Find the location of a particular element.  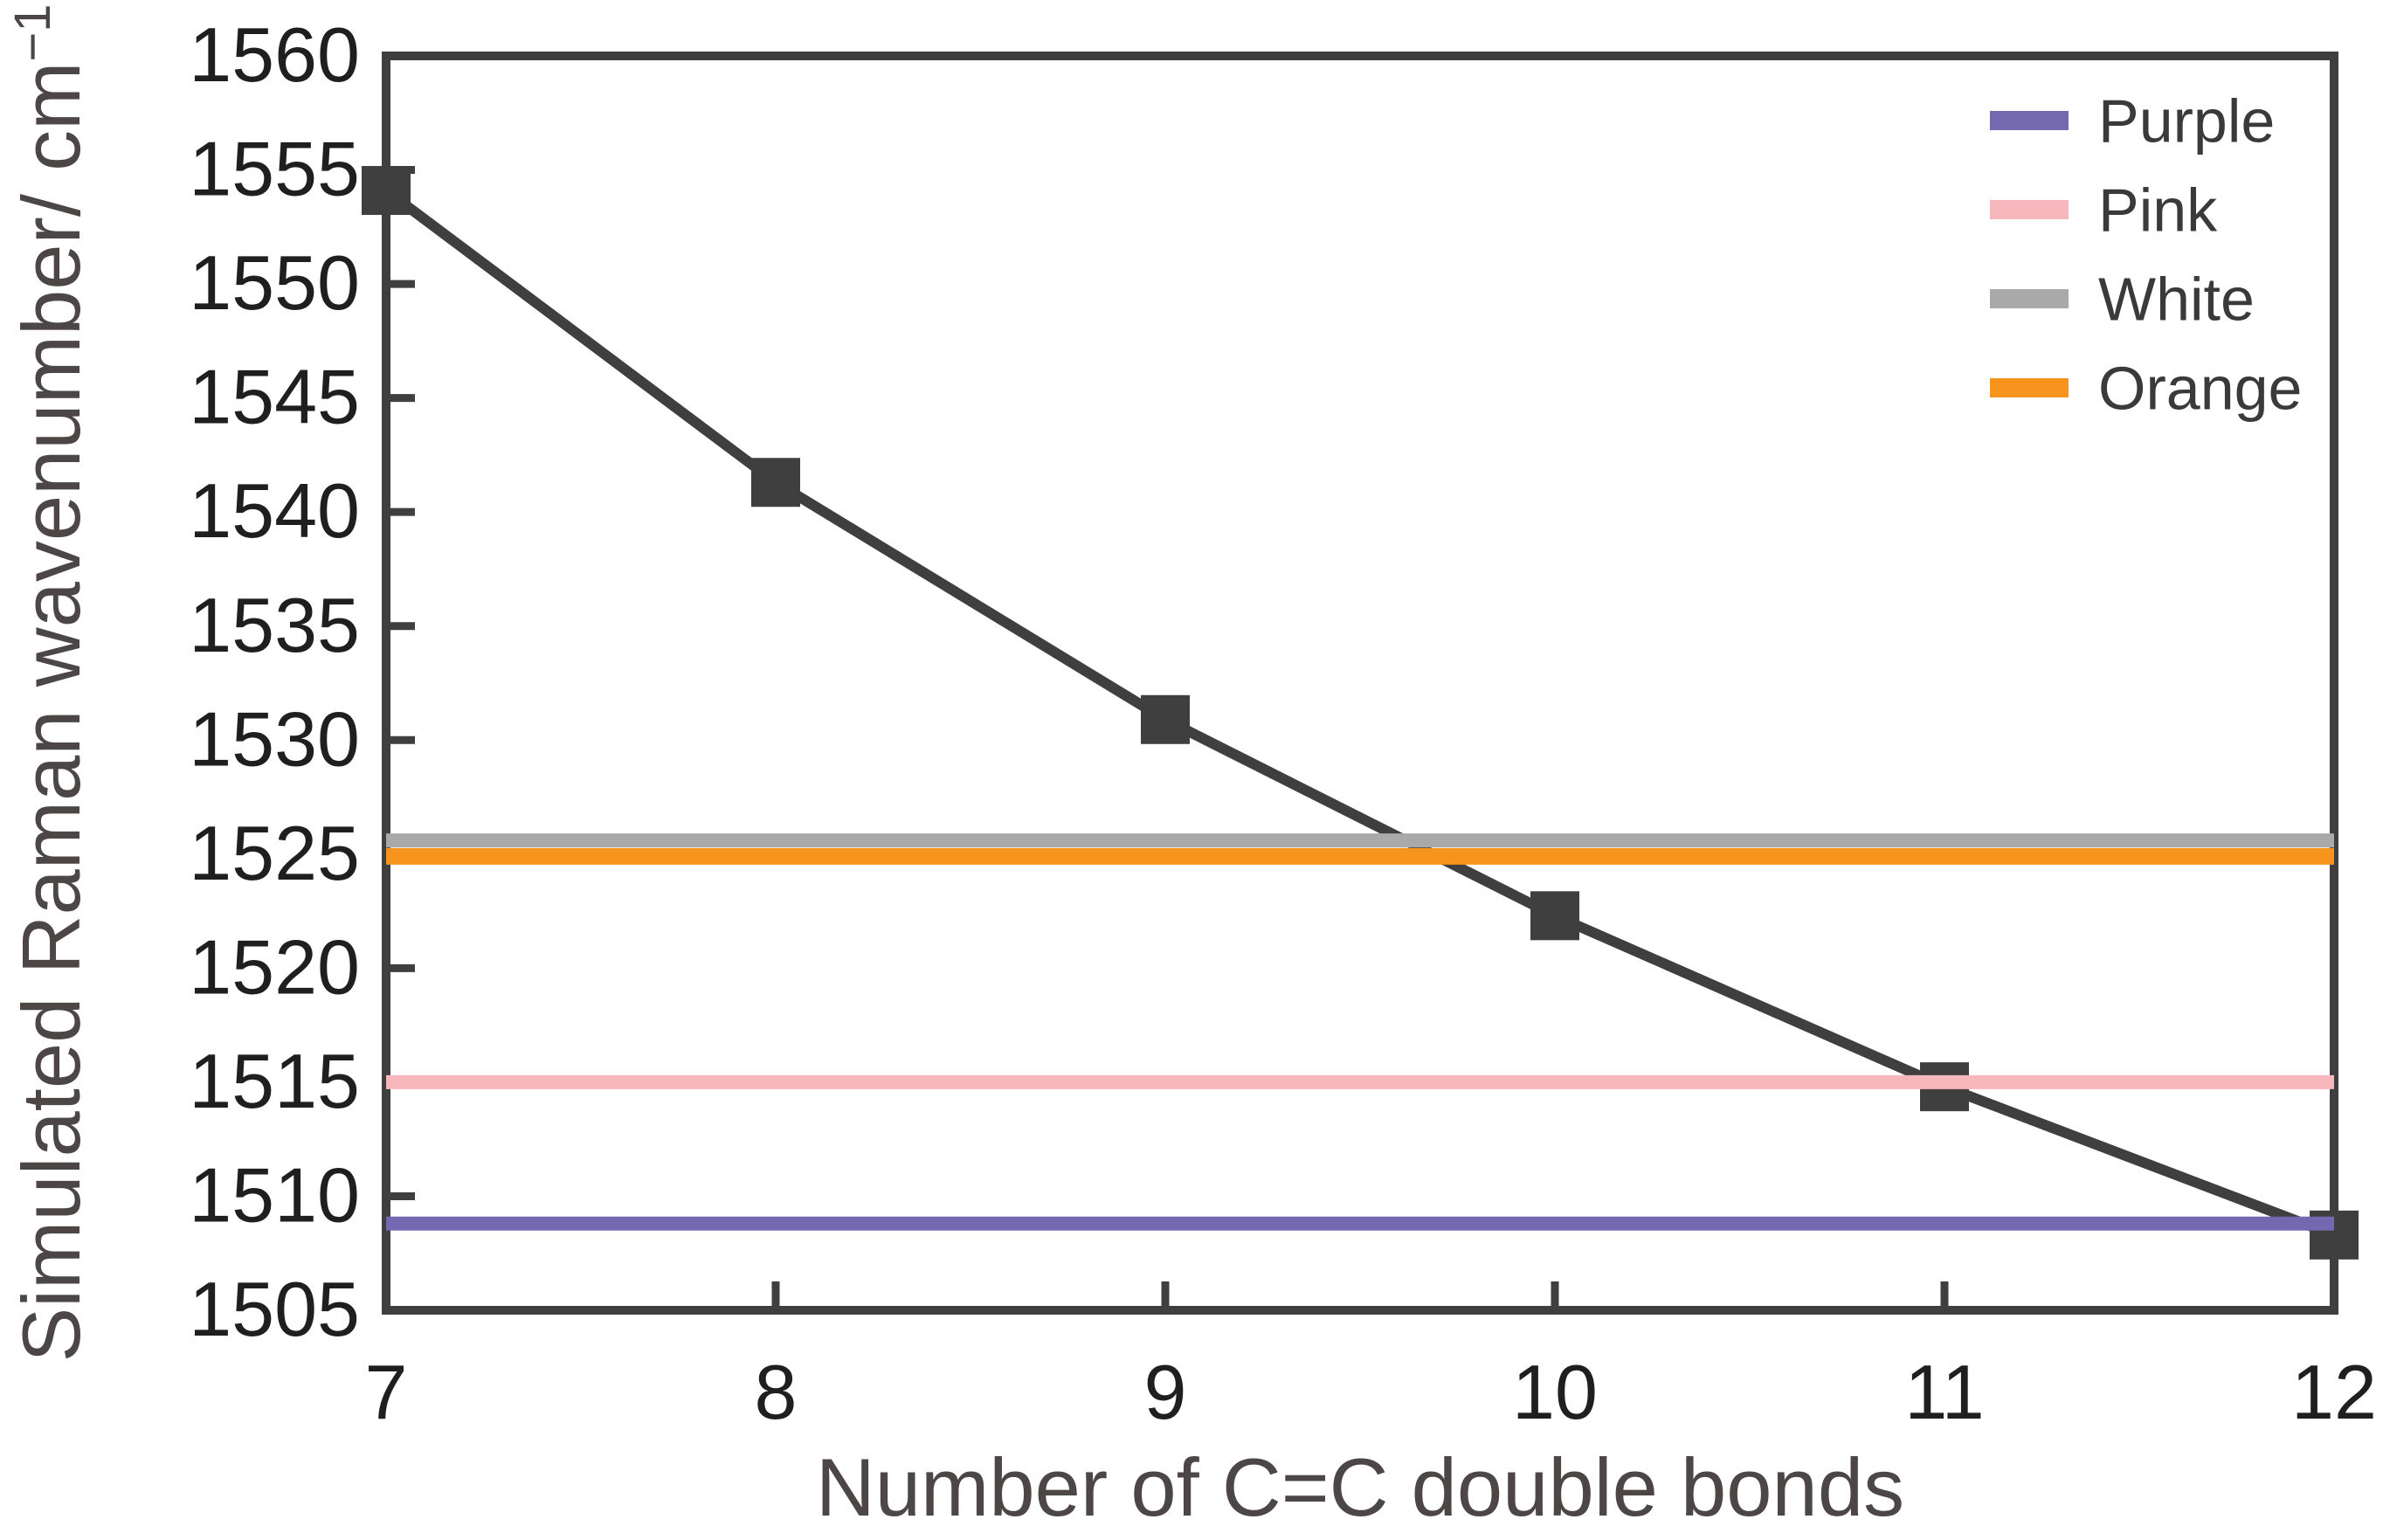

x-axis-tick-label: 8 is located at coordinates (776, 1392).